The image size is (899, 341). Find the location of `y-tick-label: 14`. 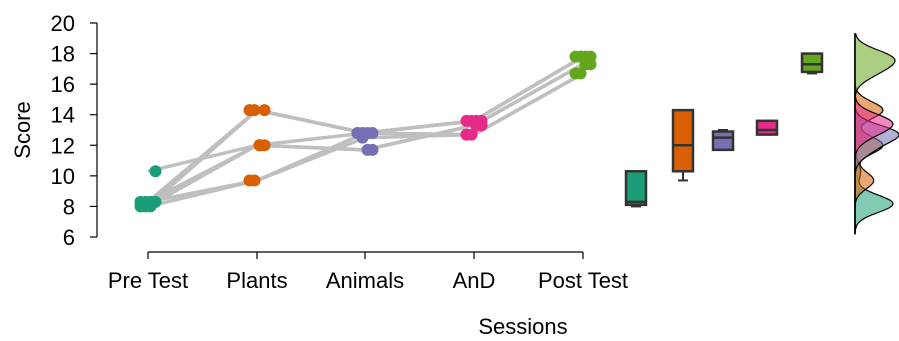

y-tick-label: 14 is located at coordinates (63, 115).